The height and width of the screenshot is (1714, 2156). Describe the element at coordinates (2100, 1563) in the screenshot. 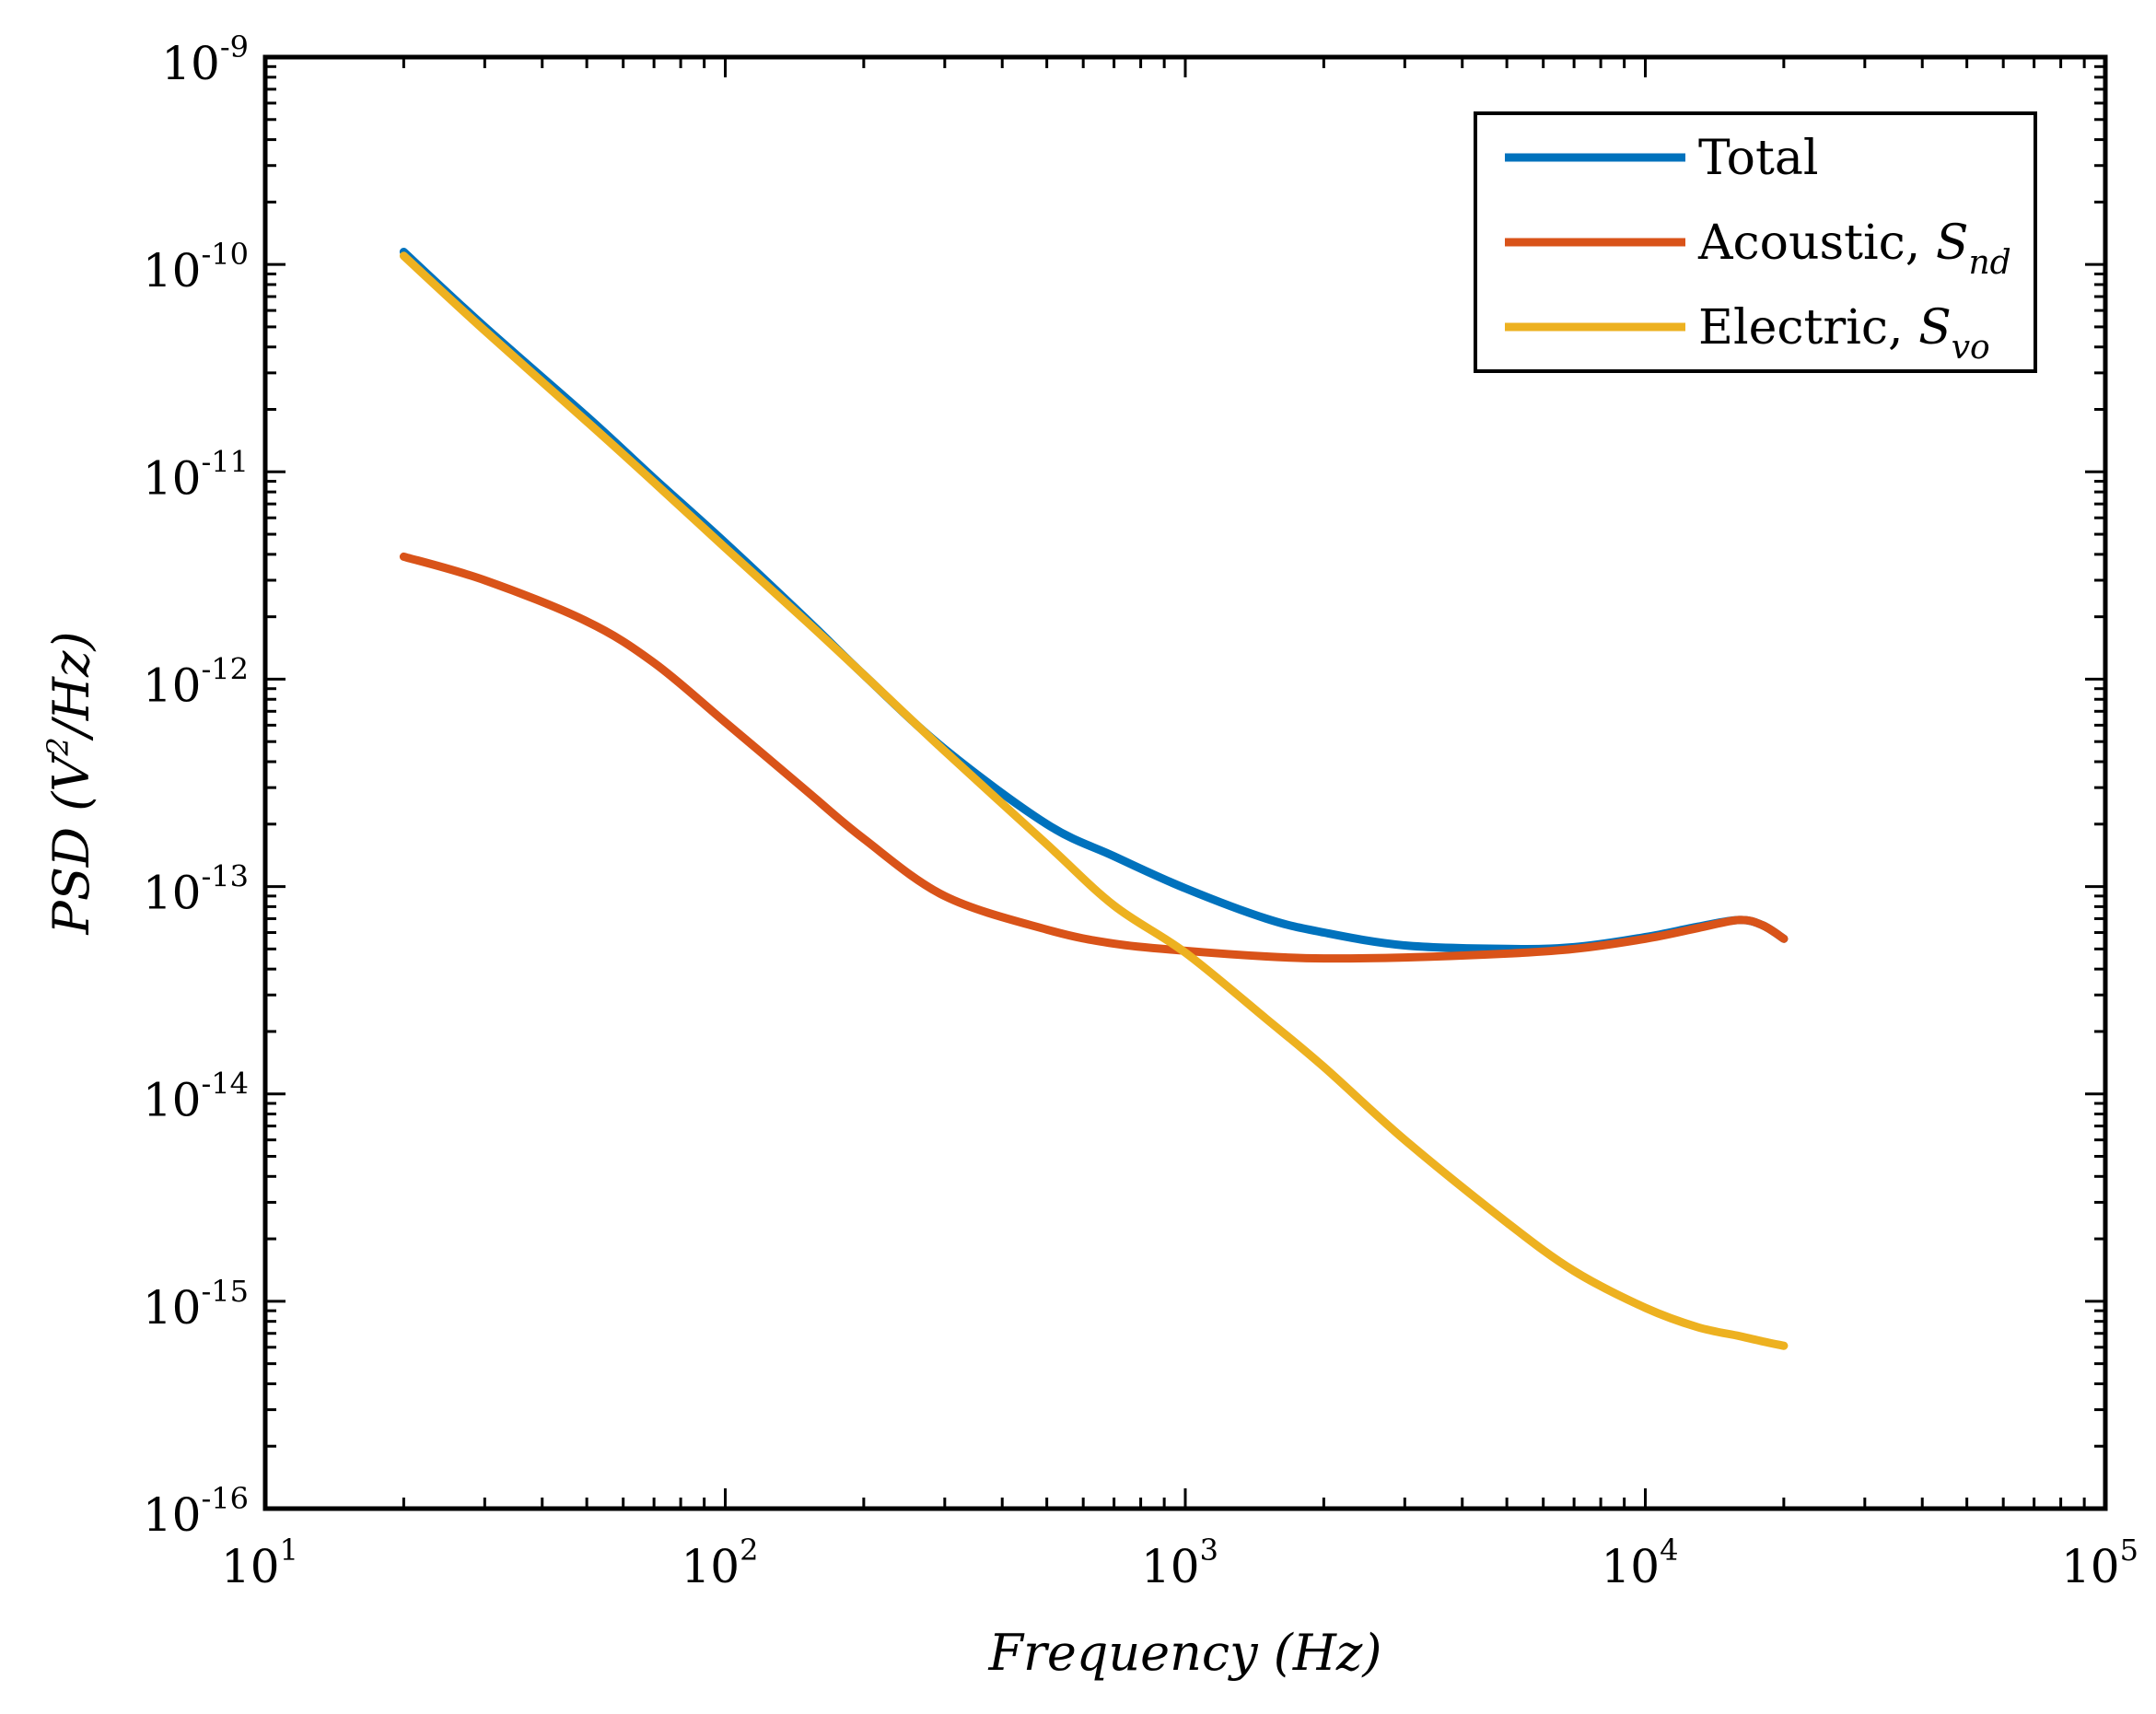

I see `x-tick-label: 10⁵` at that location.